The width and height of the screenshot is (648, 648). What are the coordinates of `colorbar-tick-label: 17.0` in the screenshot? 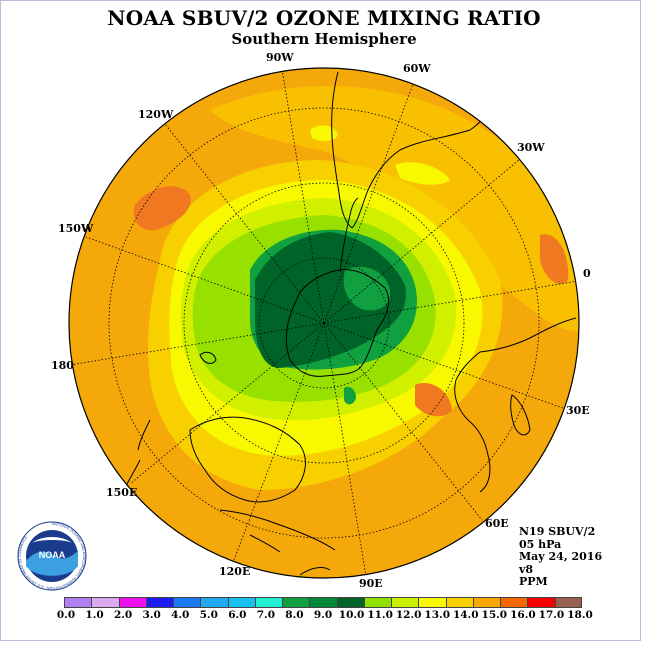 It's located at (551, 615).